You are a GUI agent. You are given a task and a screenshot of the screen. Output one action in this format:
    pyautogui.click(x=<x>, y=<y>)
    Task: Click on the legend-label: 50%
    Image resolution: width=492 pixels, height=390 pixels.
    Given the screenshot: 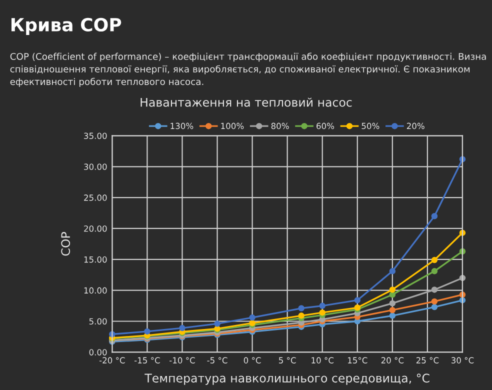 What is the action you would take?
    pyautogui.click(x=371, y=126)
    